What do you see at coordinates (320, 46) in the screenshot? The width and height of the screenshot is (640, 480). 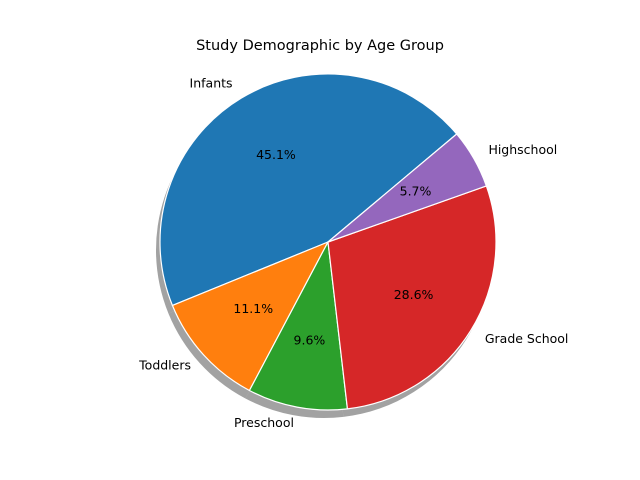 I see `chart-title: Study Demographic by Age Group` at bounding box center [320, 46].